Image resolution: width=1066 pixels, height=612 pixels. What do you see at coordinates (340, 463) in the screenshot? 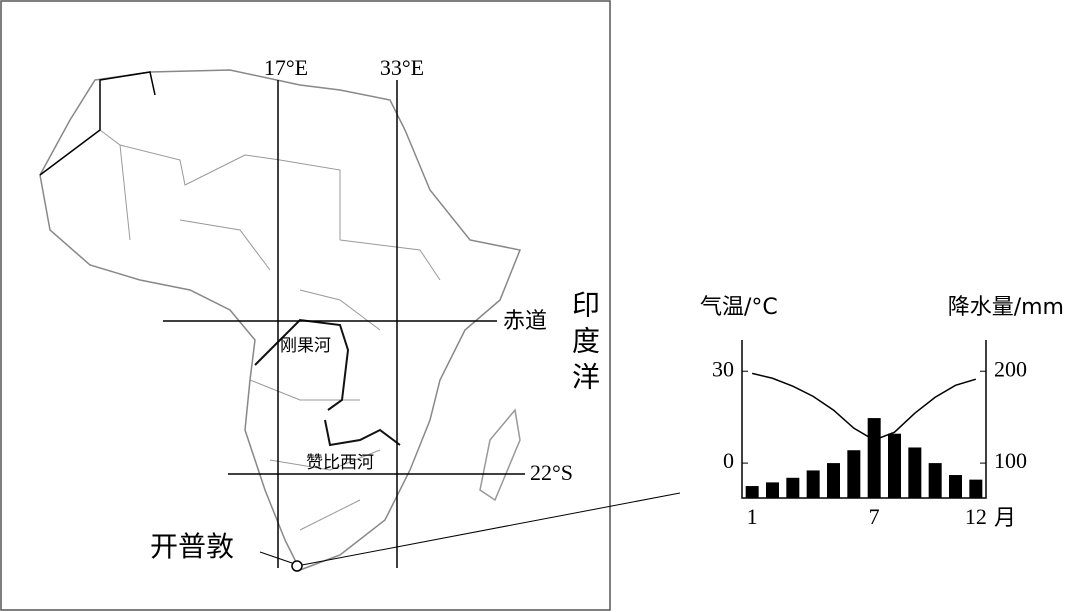
I see `river-label: 赞比西河` at bounding box center [340, 463].